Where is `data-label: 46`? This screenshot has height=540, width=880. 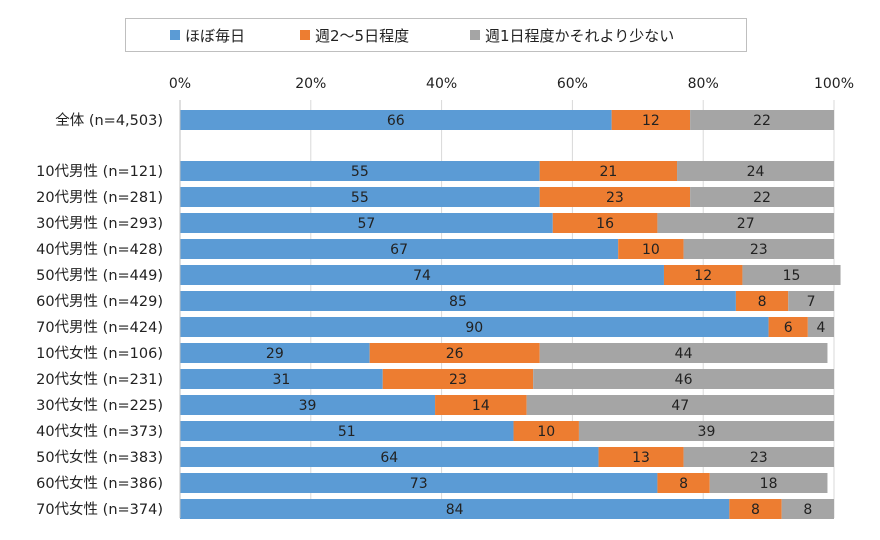
data-label: 46 is located at coordinates (684, 380).